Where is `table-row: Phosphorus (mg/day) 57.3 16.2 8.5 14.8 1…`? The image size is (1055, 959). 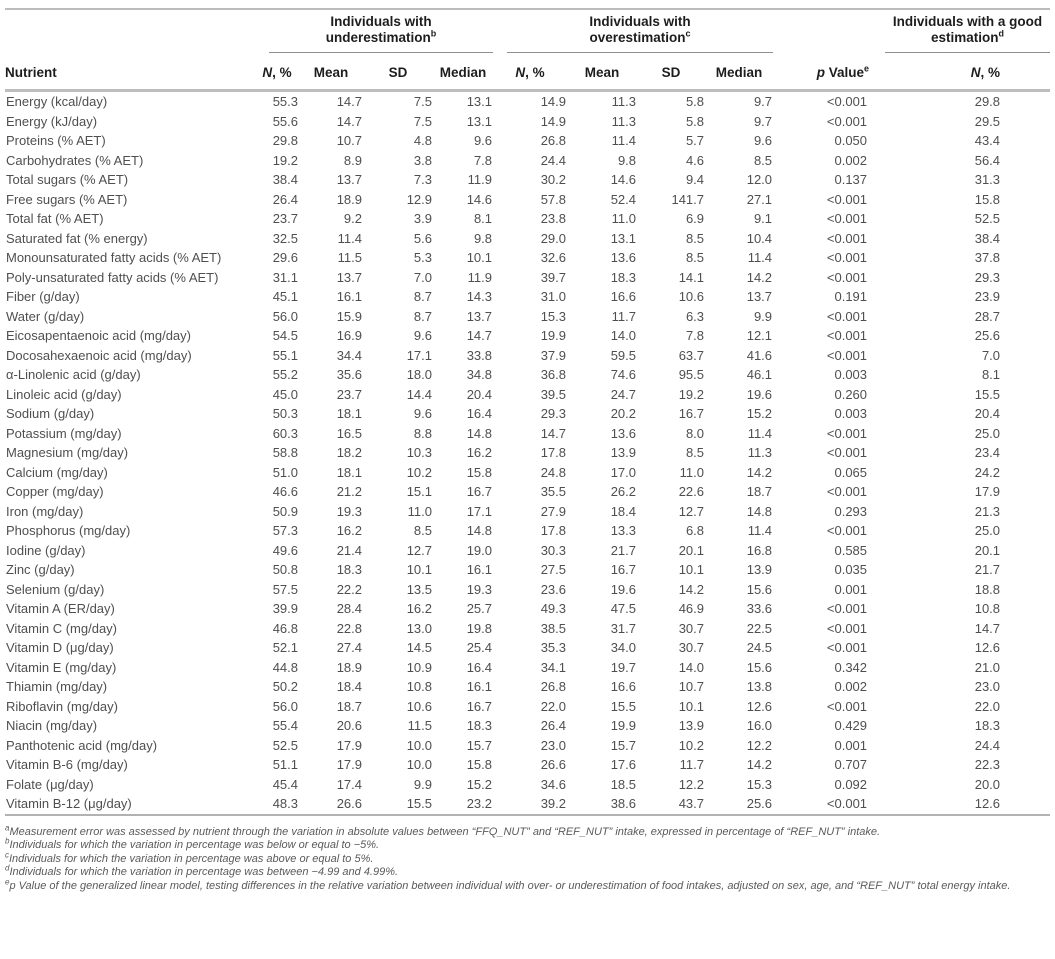 table-row: Phosphorus (mg/day) 57.3 16.2 8.5 14.8 1… is located at coordinates (527, 531).